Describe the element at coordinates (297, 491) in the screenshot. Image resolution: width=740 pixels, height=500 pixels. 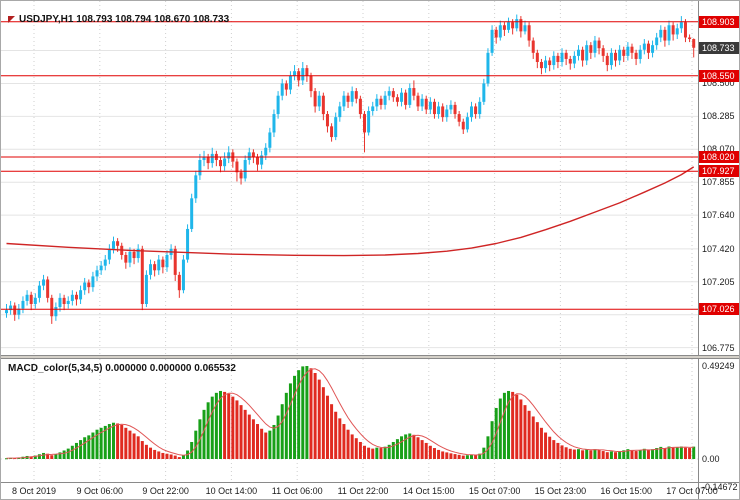
I see `time-axis-label: 11 Oct 06:00` at that location.